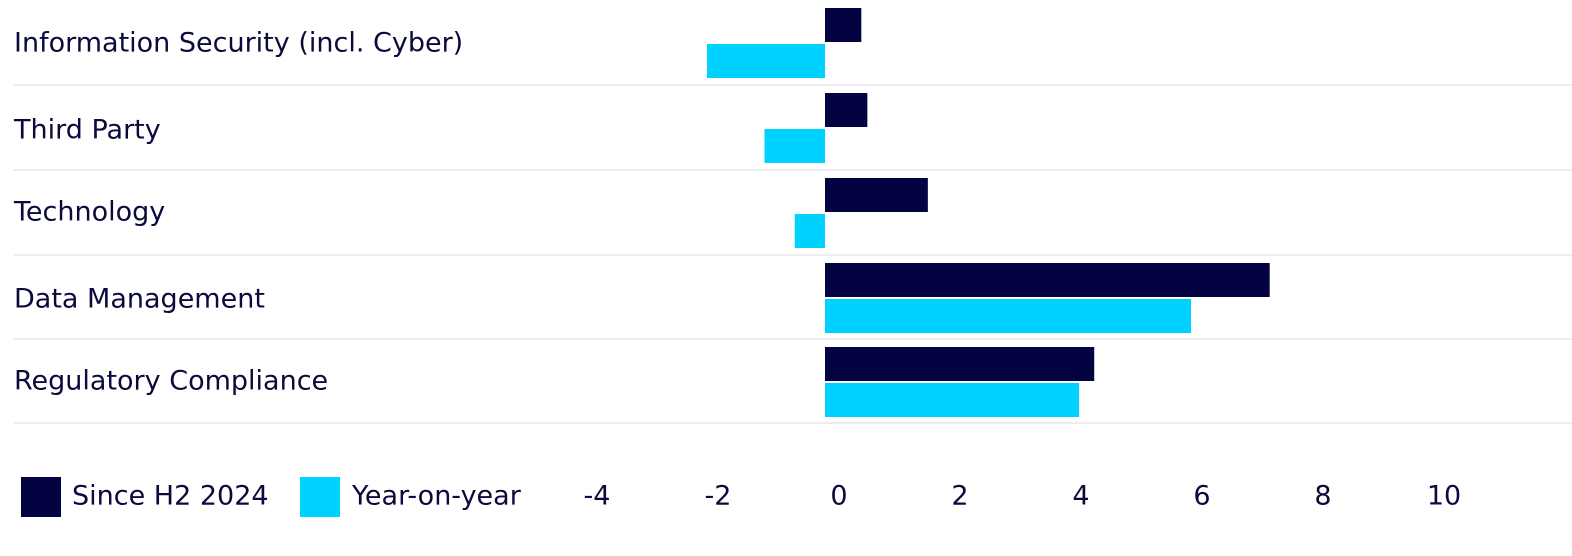 The height and width of the screenshot is (556, 1572). Describe the element at coordinates (1023, 496) in the screenshot. I see `x-axis-ticks: -4 -2 0 2 4 6 8 10` at that location.